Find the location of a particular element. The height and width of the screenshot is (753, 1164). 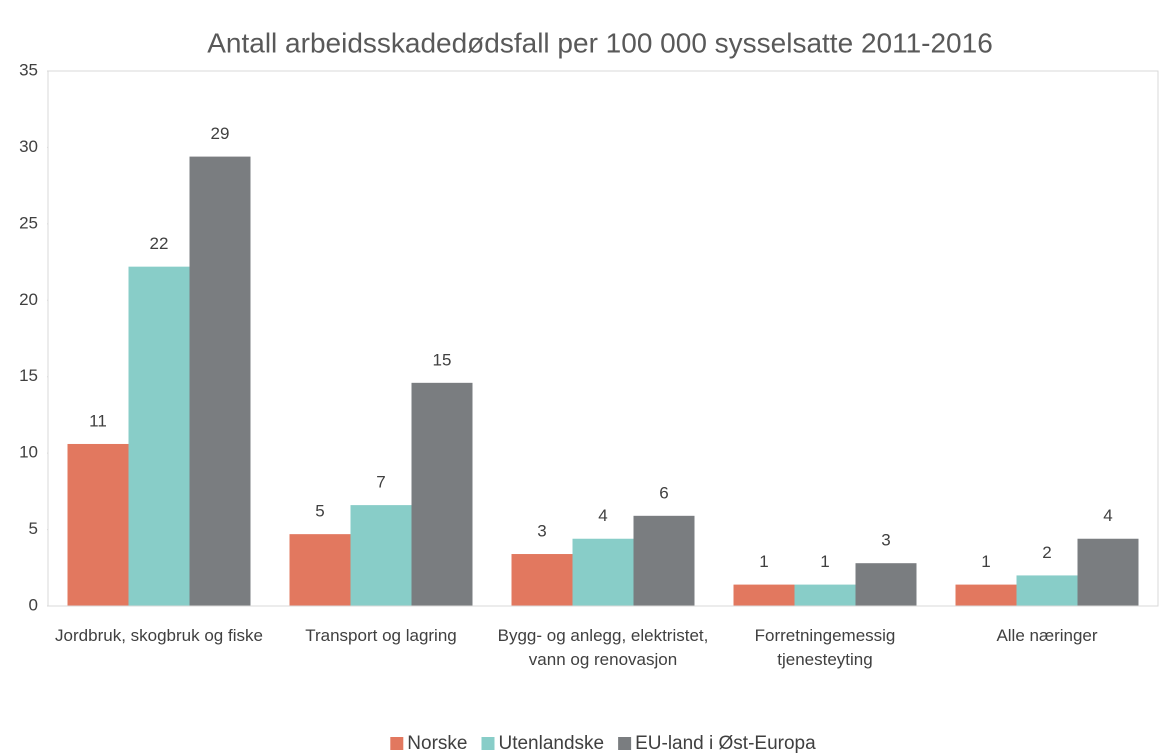

data-label: 6 is located at coordinates (663, 492).